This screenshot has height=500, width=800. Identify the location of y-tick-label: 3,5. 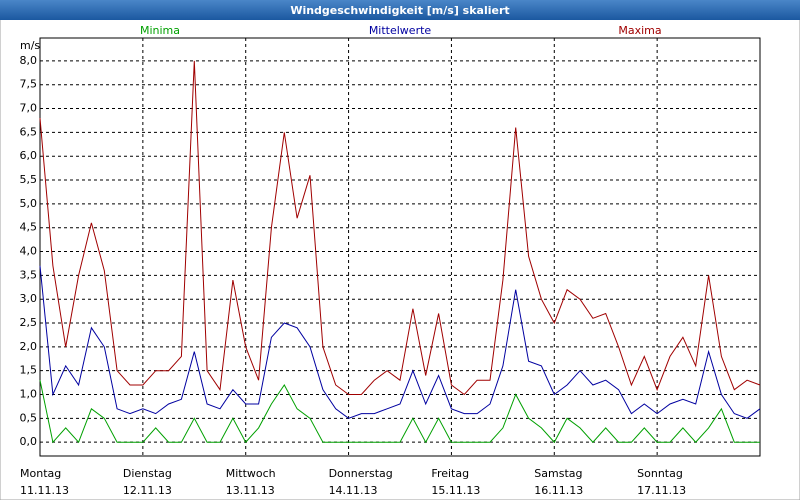
(29, 274).